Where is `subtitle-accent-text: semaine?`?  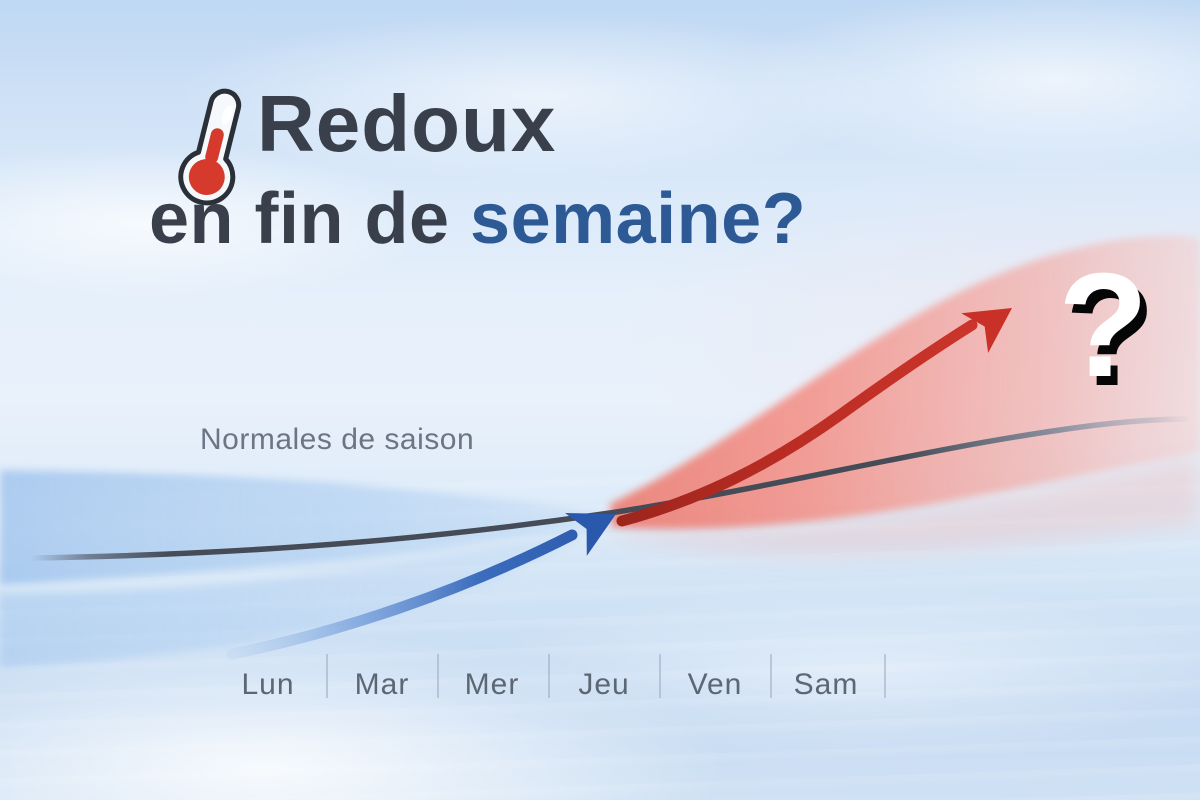 subtitle-accent-text: semaine? is located at coordinates (638, 219).